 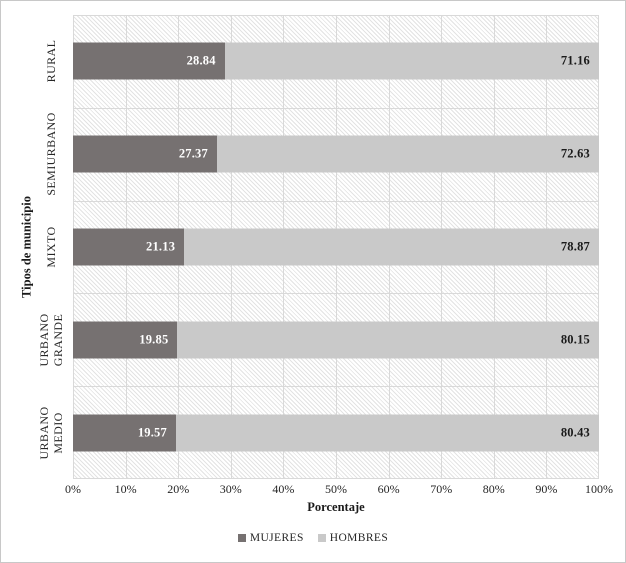 What do you see at coordinates (387, 433) in the screenshot?
I see `bar-segment-hombres: 80.43` at bounding box center [387, 433].